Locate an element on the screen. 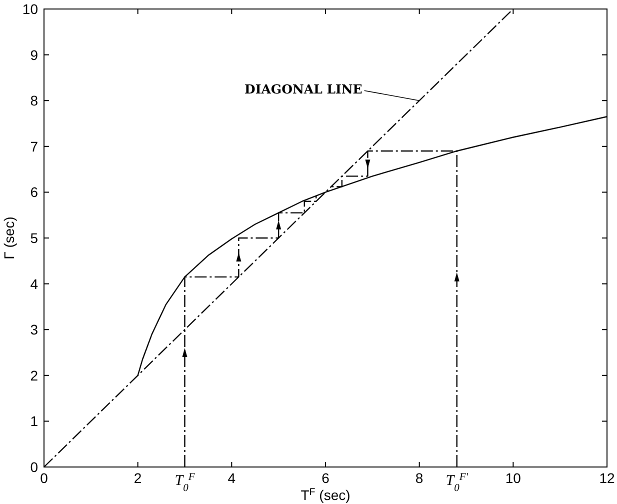 The height and width of the screenshot is (504, 617). y-tick-label: 5 is located at coordinates (34, 238).